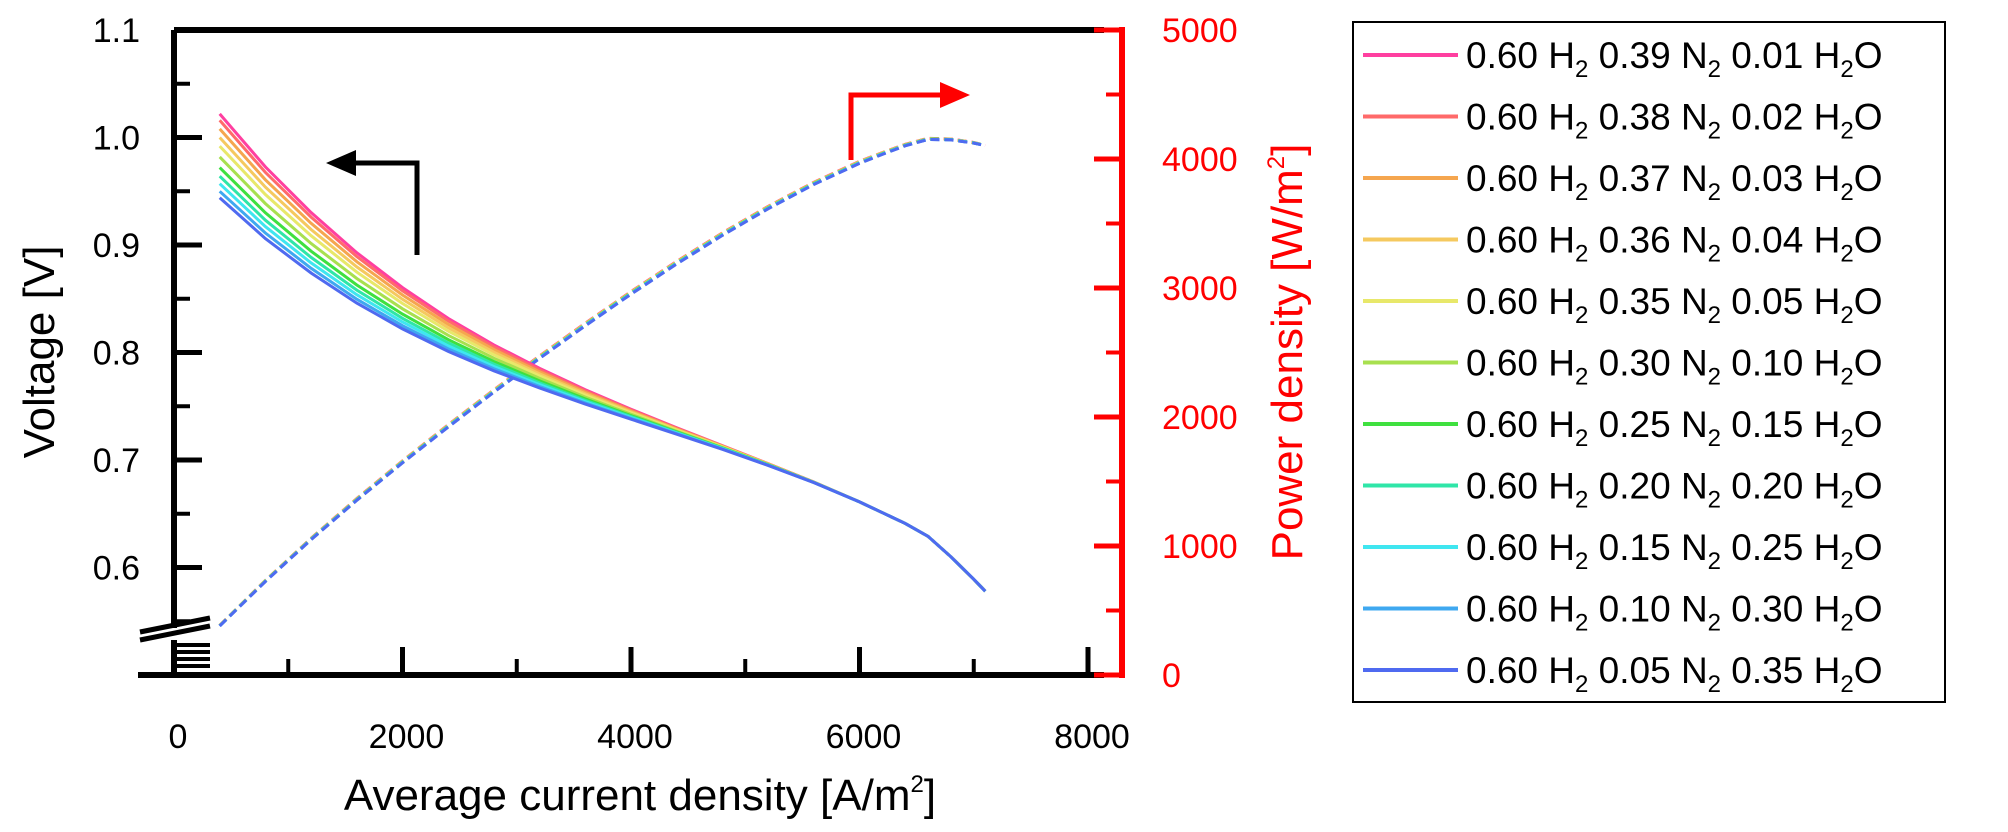  Describe the element at coordinates (1647, 609) in the screenshot. I see `legend-text-part: 0.10 N` at that location.